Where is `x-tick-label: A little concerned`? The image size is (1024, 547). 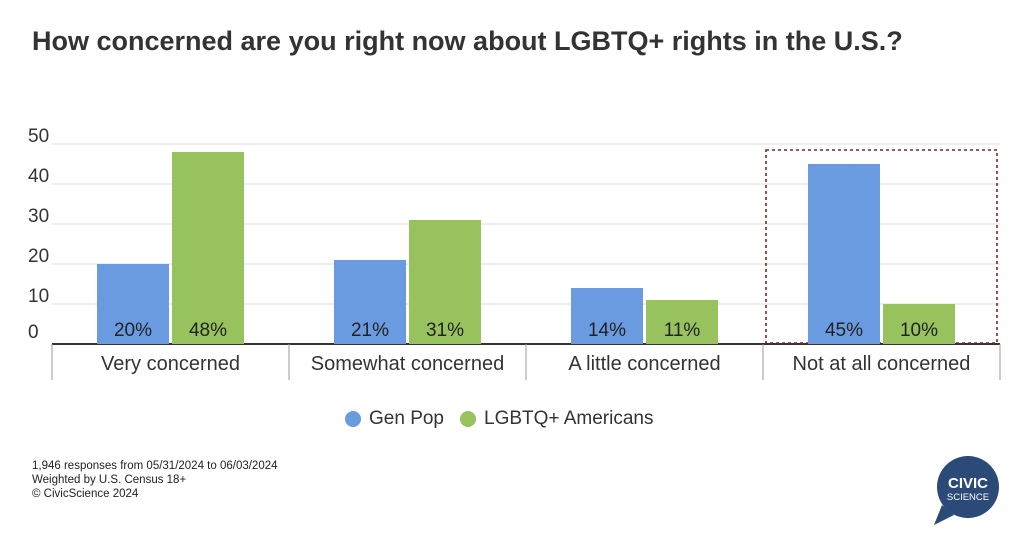
x-tick-label: A little concerned is located at coordinates (644, 364).